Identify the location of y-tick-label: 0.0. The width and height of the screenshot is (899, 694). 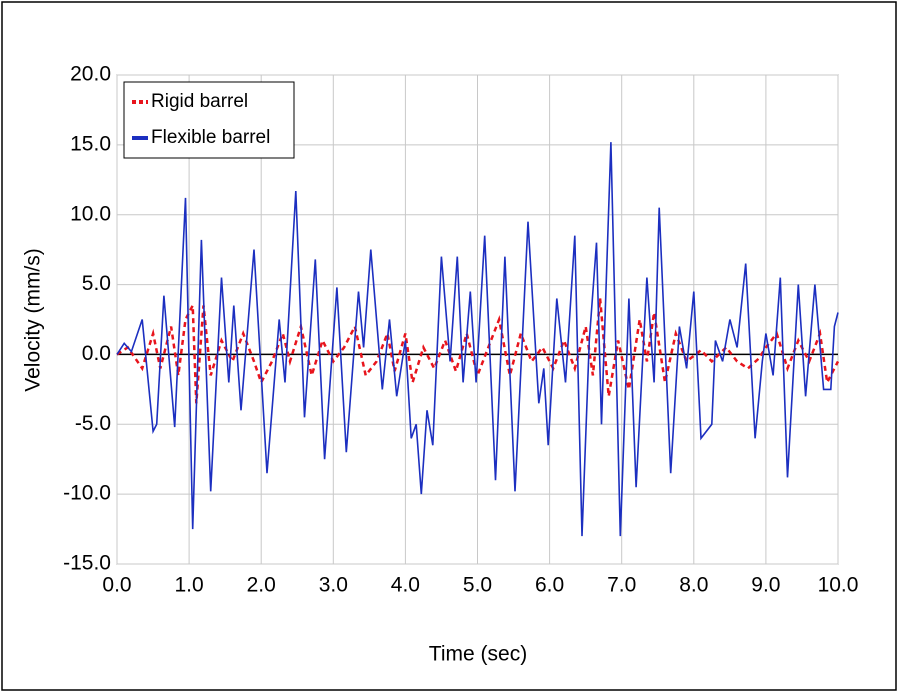
(96, 353).